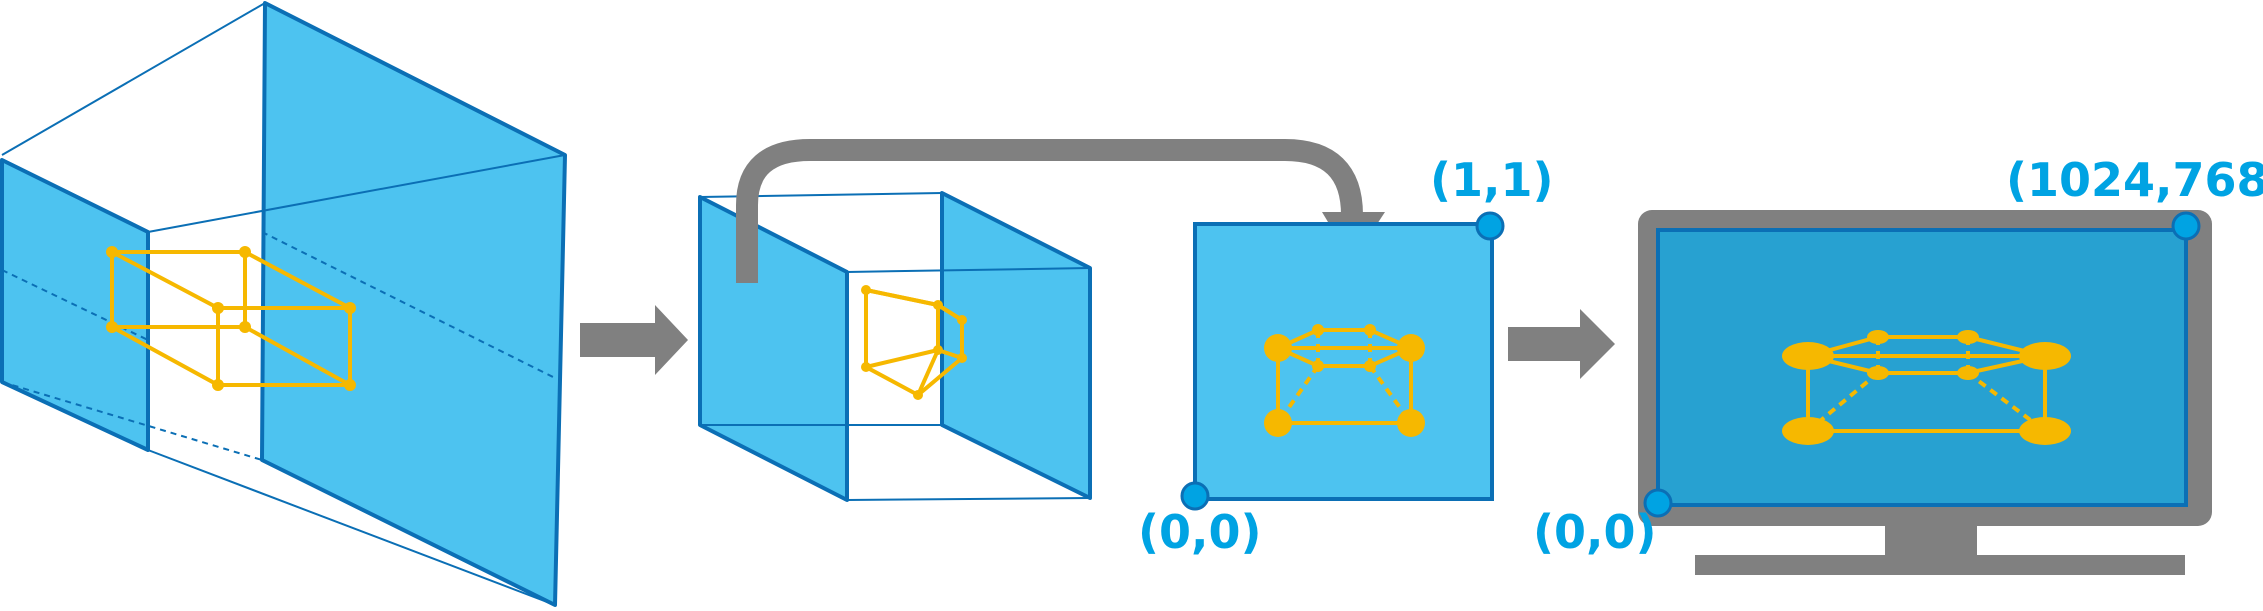 The image size is (2263, 611). Describe the element at coordinates (1016, 345) in the screenshot. I see `volume-right-plane` at that location.